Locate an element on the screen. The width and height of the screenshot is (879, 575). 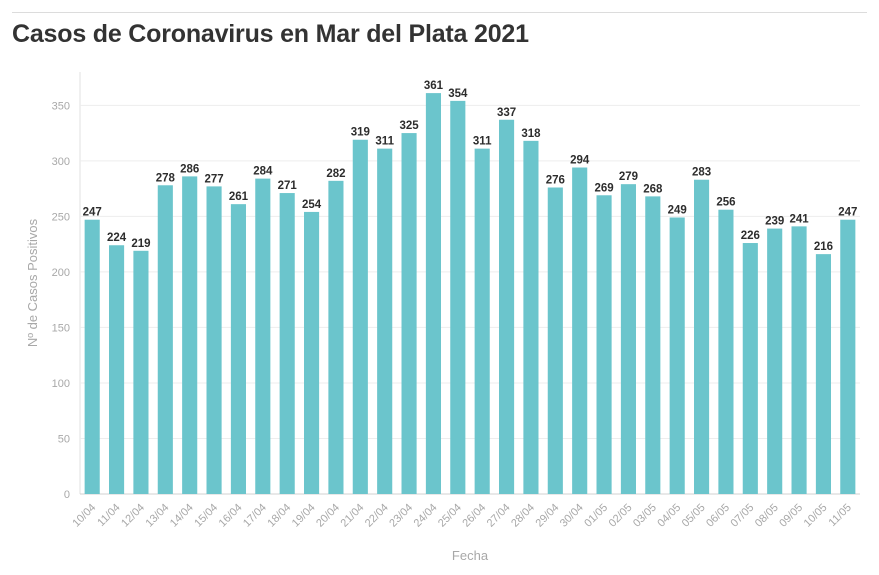
data-label: 239 is located at coordinates (774, 222).